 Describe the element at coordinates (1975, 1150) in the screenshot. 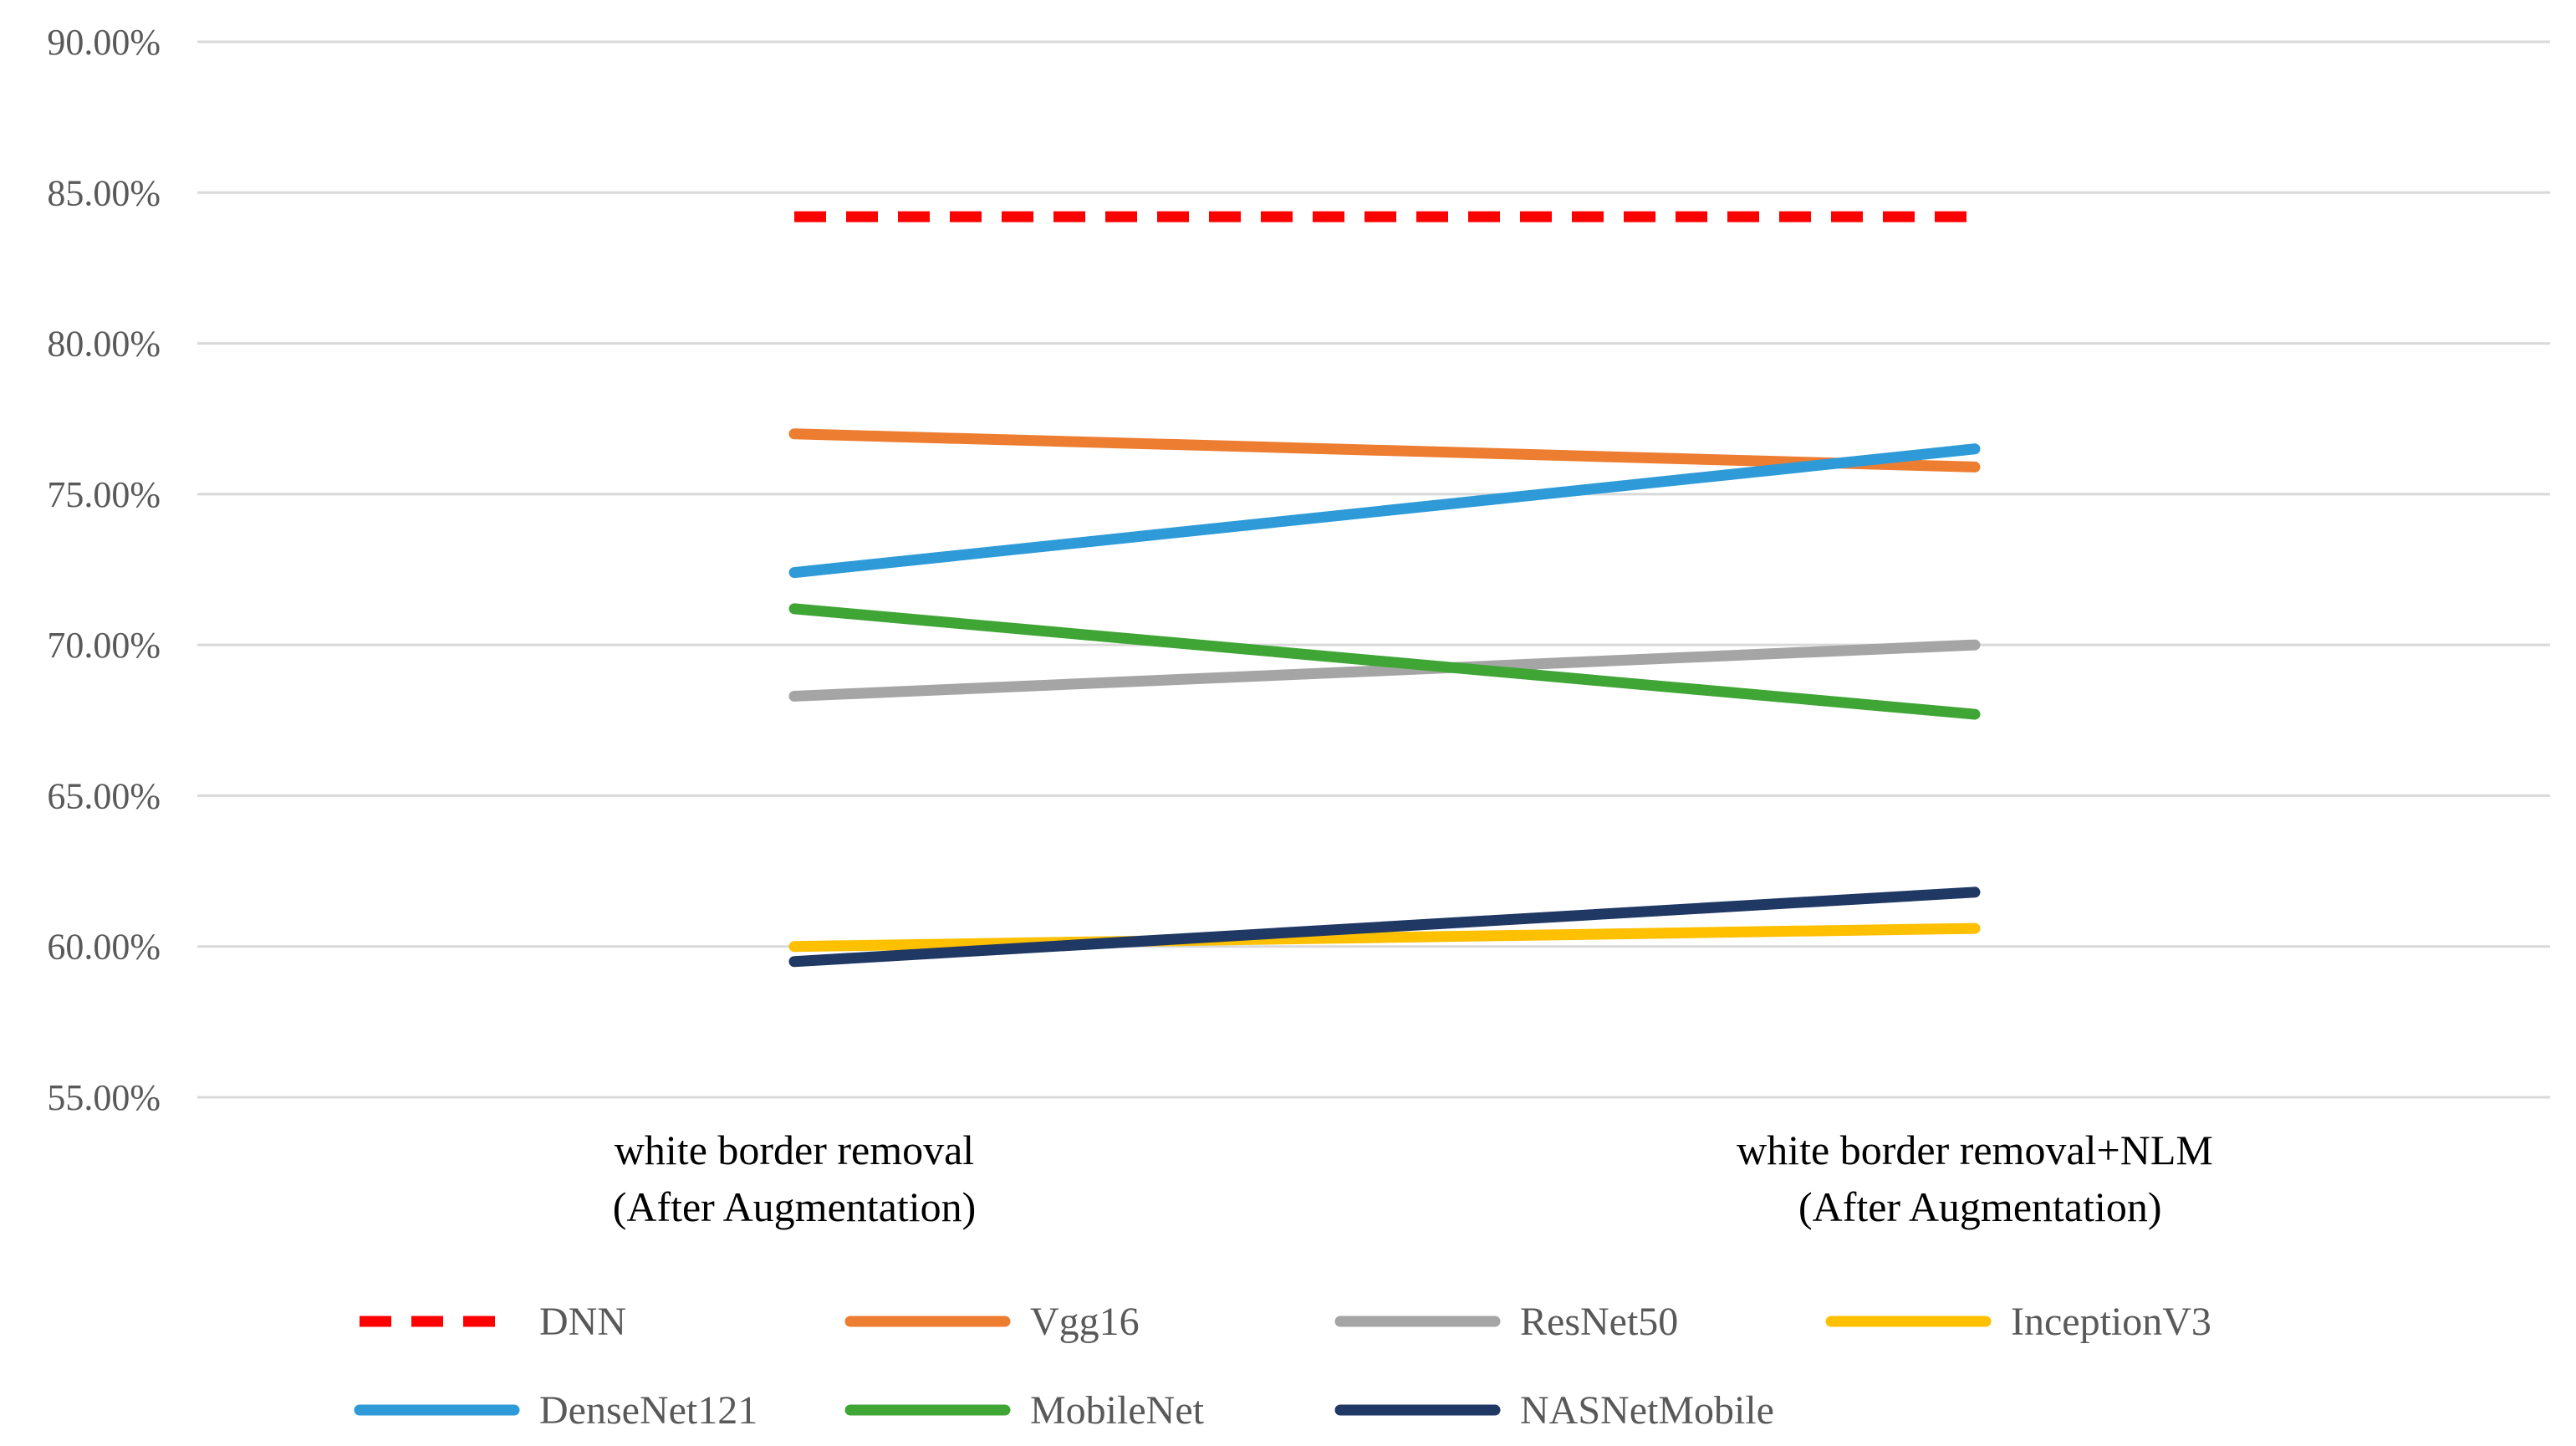

I see `x-category-label: white border removal+NLM` at that location.